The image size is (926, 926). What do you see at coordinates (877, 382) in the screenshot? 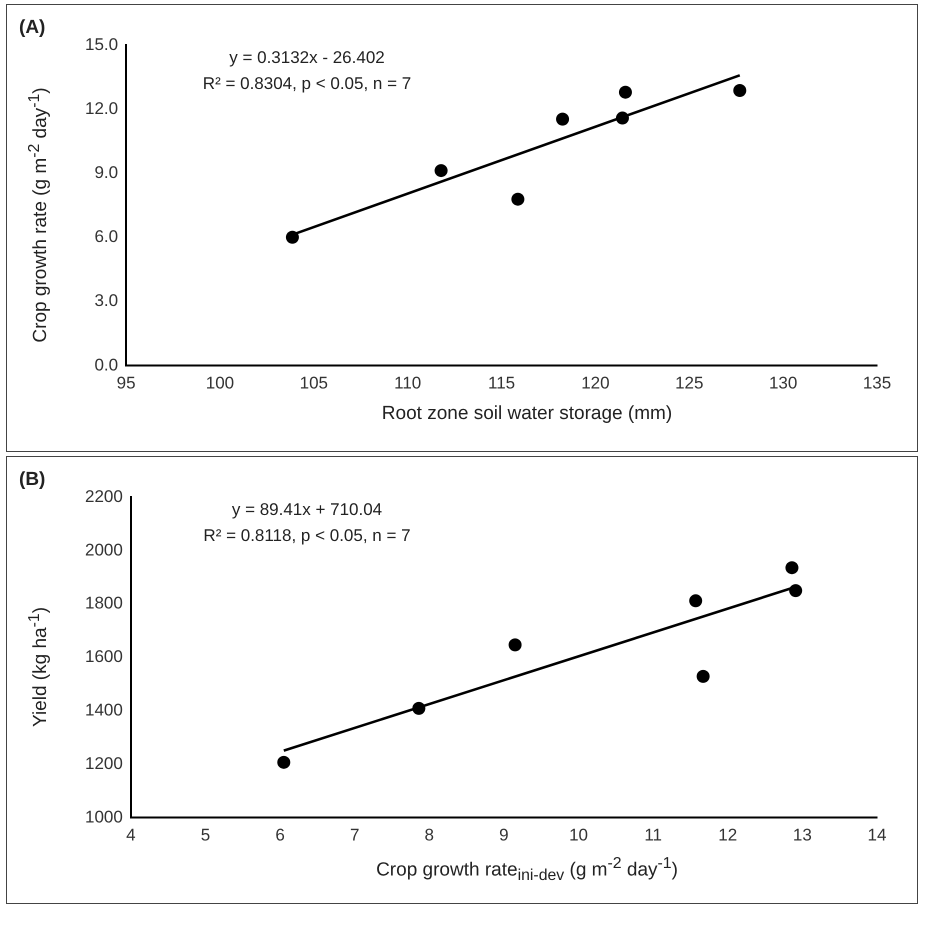
I see `x-tick-label: 135` at bounding box center [877, 382].